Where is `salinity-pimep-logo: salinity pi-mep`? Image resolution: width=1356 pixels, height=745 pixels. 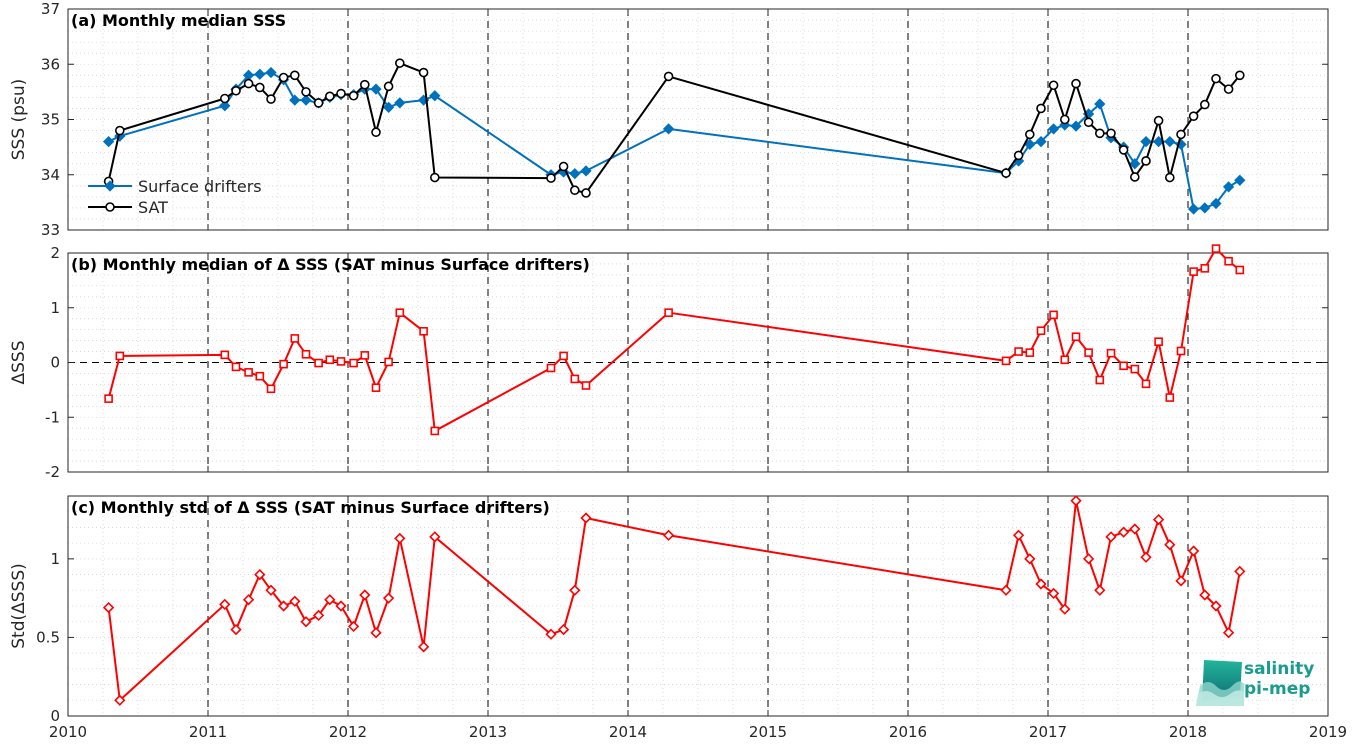
salinity-pimep-logo: salinity pi-mep is located at coordinates (1262, 681).